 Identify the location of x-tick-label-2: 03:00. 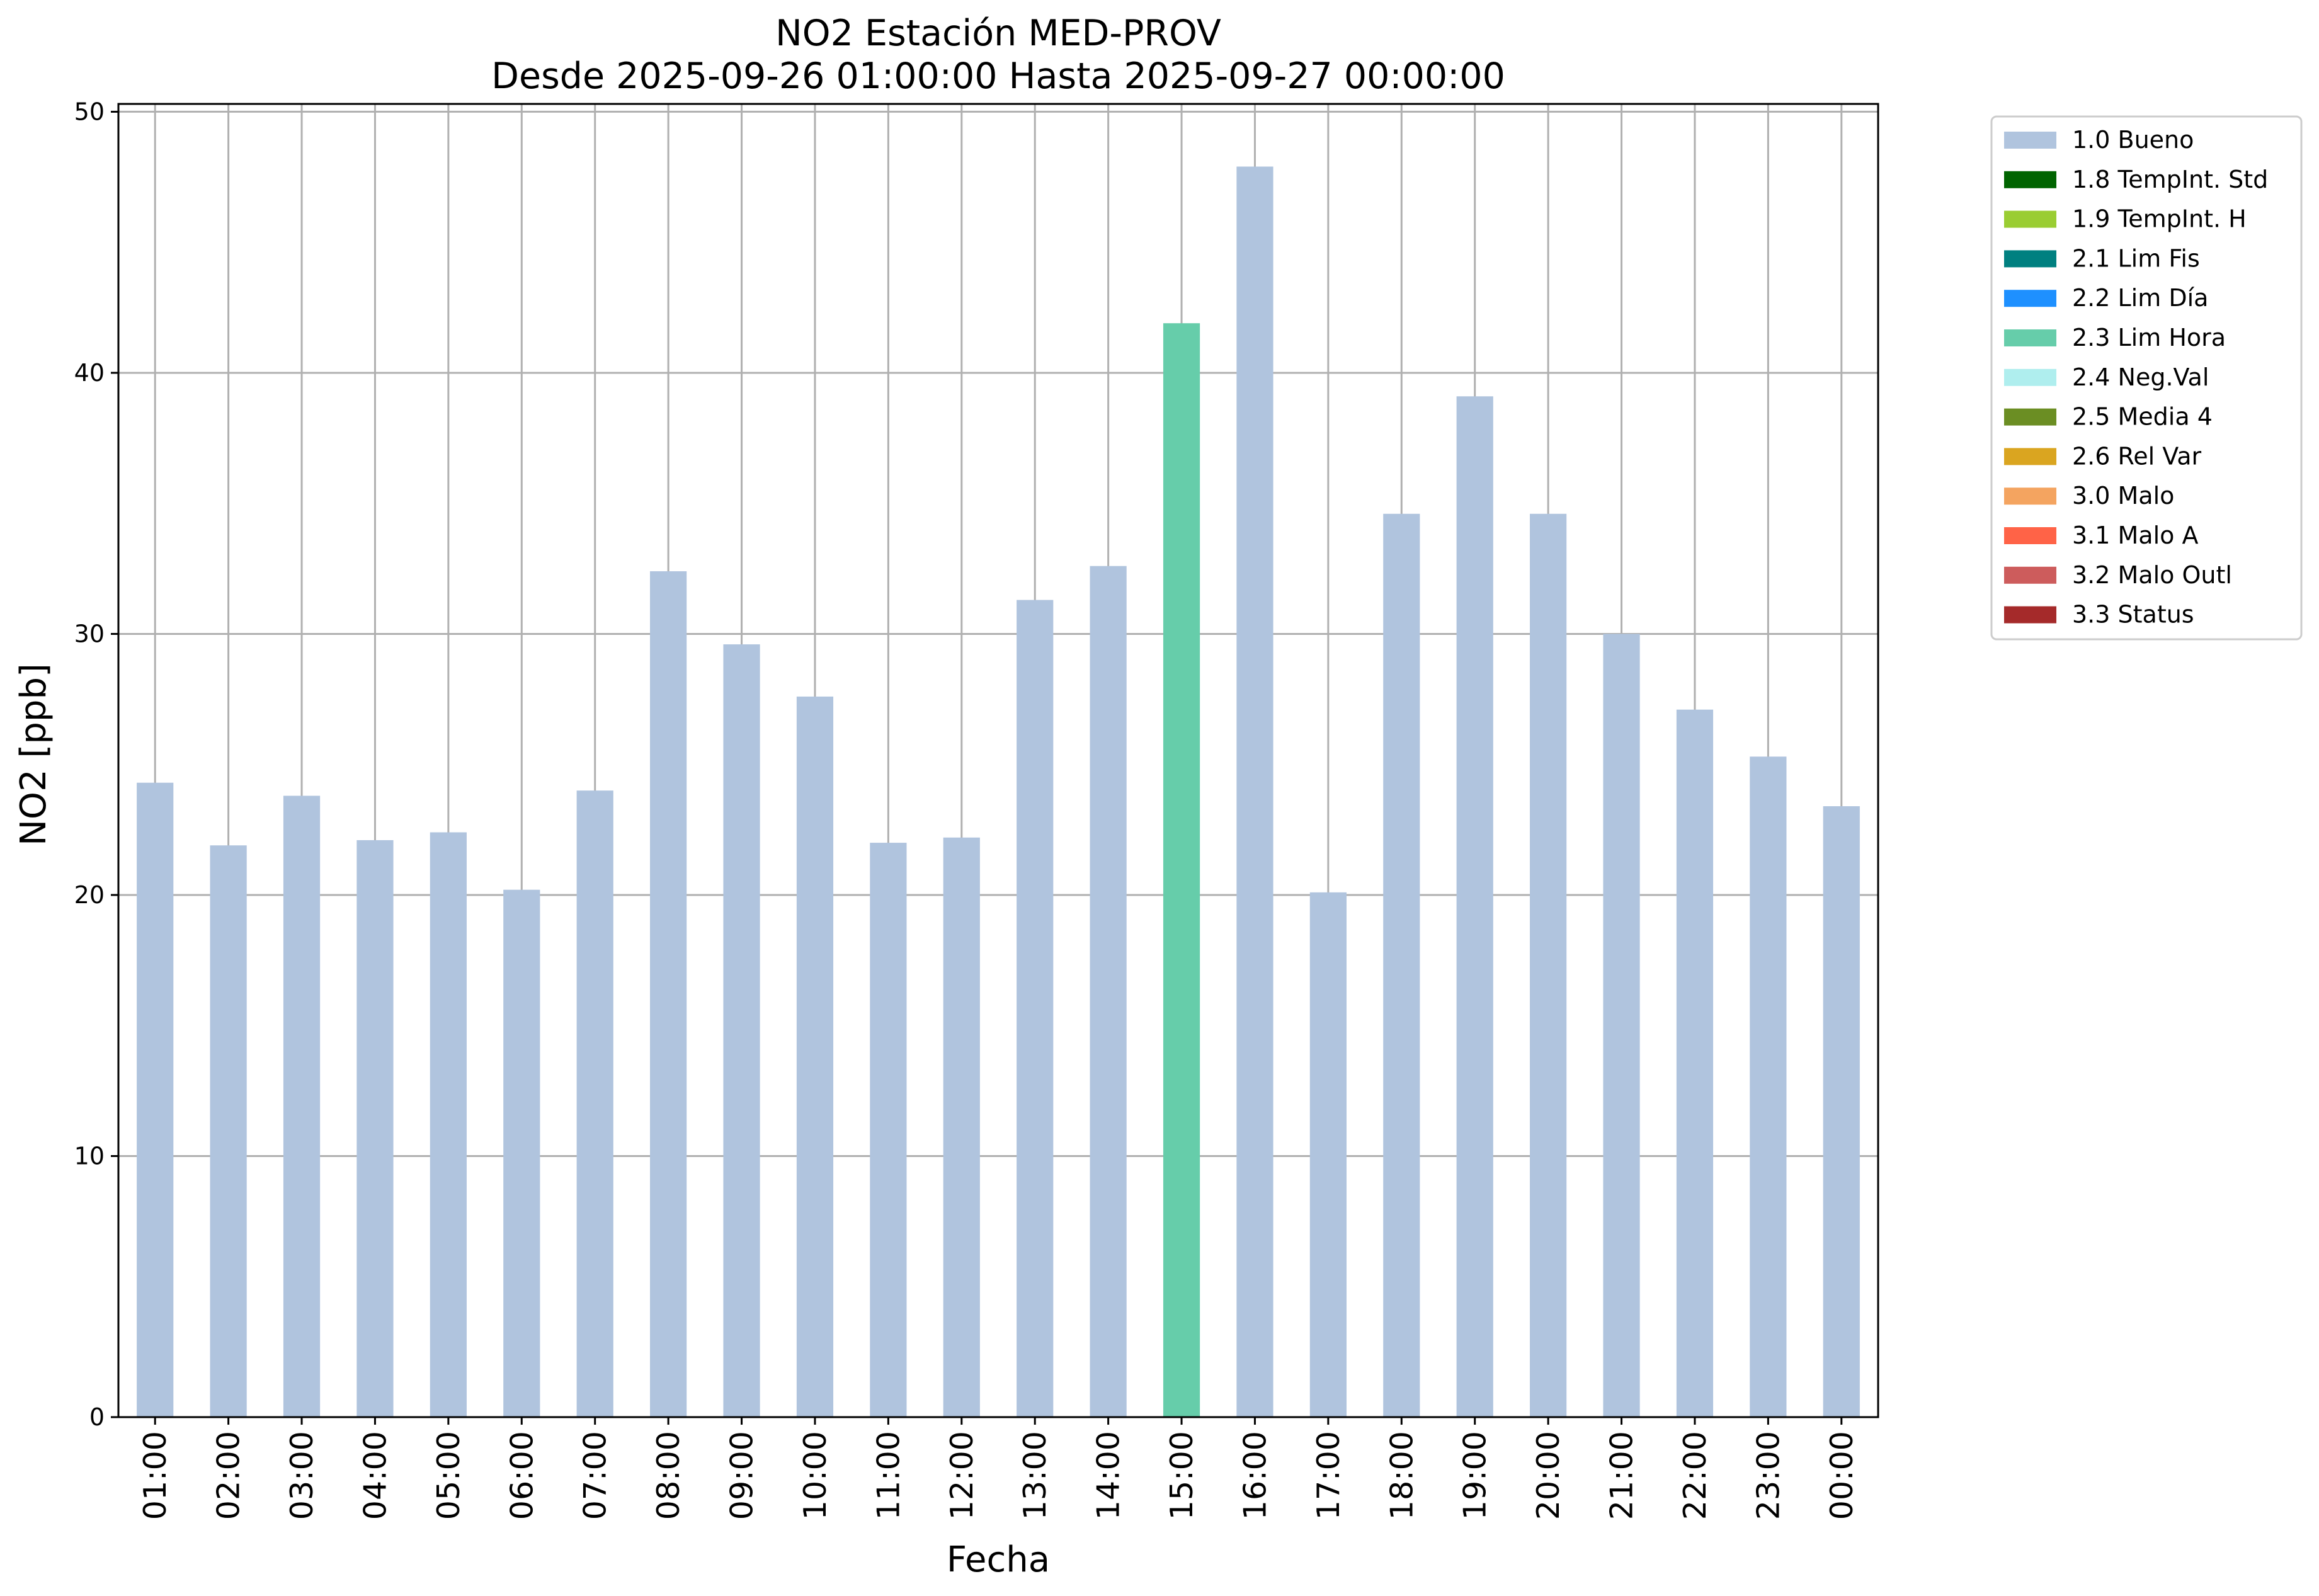
(302, 1475).